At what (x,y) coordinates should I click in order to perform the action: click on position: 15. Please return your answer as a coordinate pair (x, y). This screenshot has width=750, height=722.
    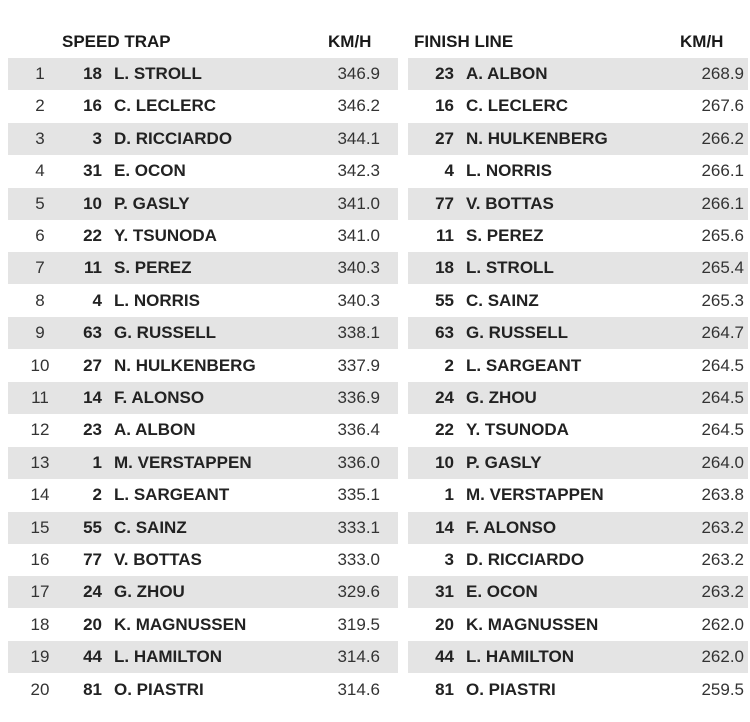
    Looking at the image, I should click on (40, 527).